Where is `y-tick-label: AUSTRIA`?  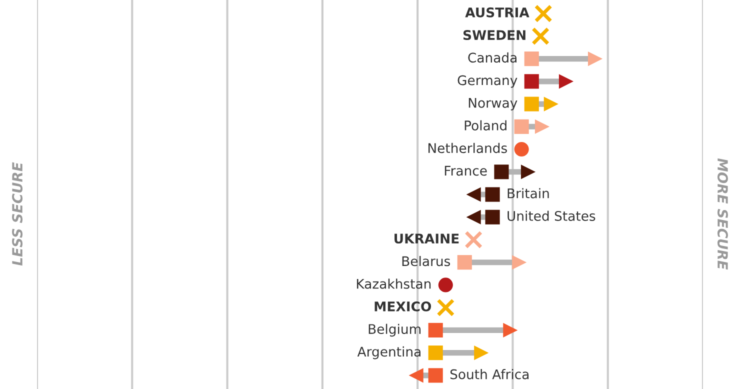
y-tick-label: AUSTRIA is located at coordinates (497, 12).